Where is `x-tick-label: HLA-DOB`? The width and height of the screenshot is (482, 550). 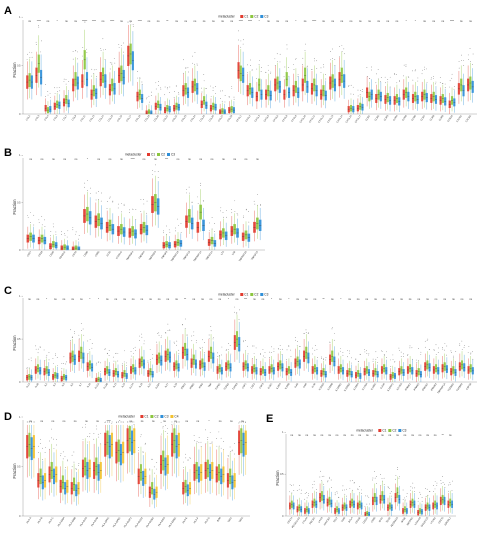
x-tick-label: HLA-DOB is located at coordinates (95, 521).